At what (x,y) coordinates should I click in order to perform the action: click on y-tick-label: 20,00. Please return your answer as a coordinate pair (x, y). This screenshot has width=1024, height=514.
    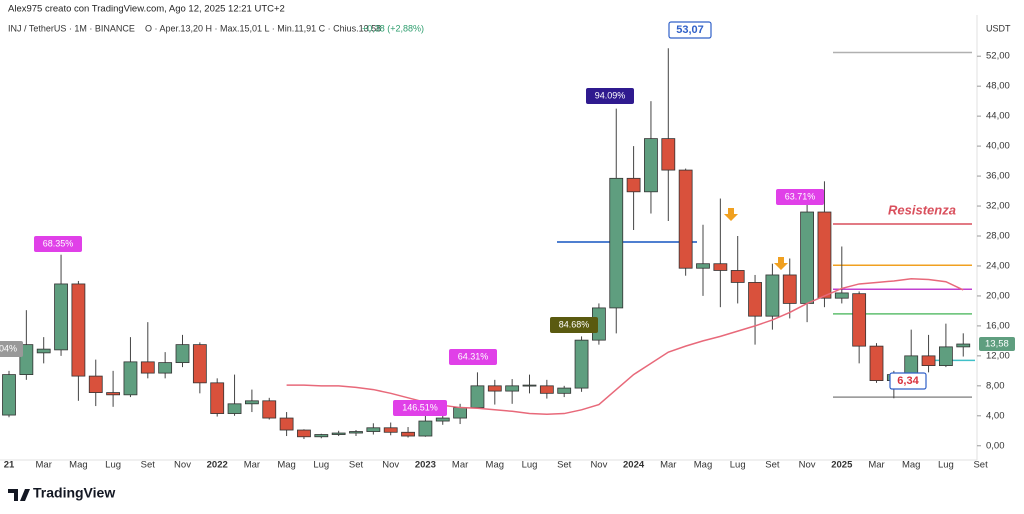
    Looking at the image, I should click on (998, 295).